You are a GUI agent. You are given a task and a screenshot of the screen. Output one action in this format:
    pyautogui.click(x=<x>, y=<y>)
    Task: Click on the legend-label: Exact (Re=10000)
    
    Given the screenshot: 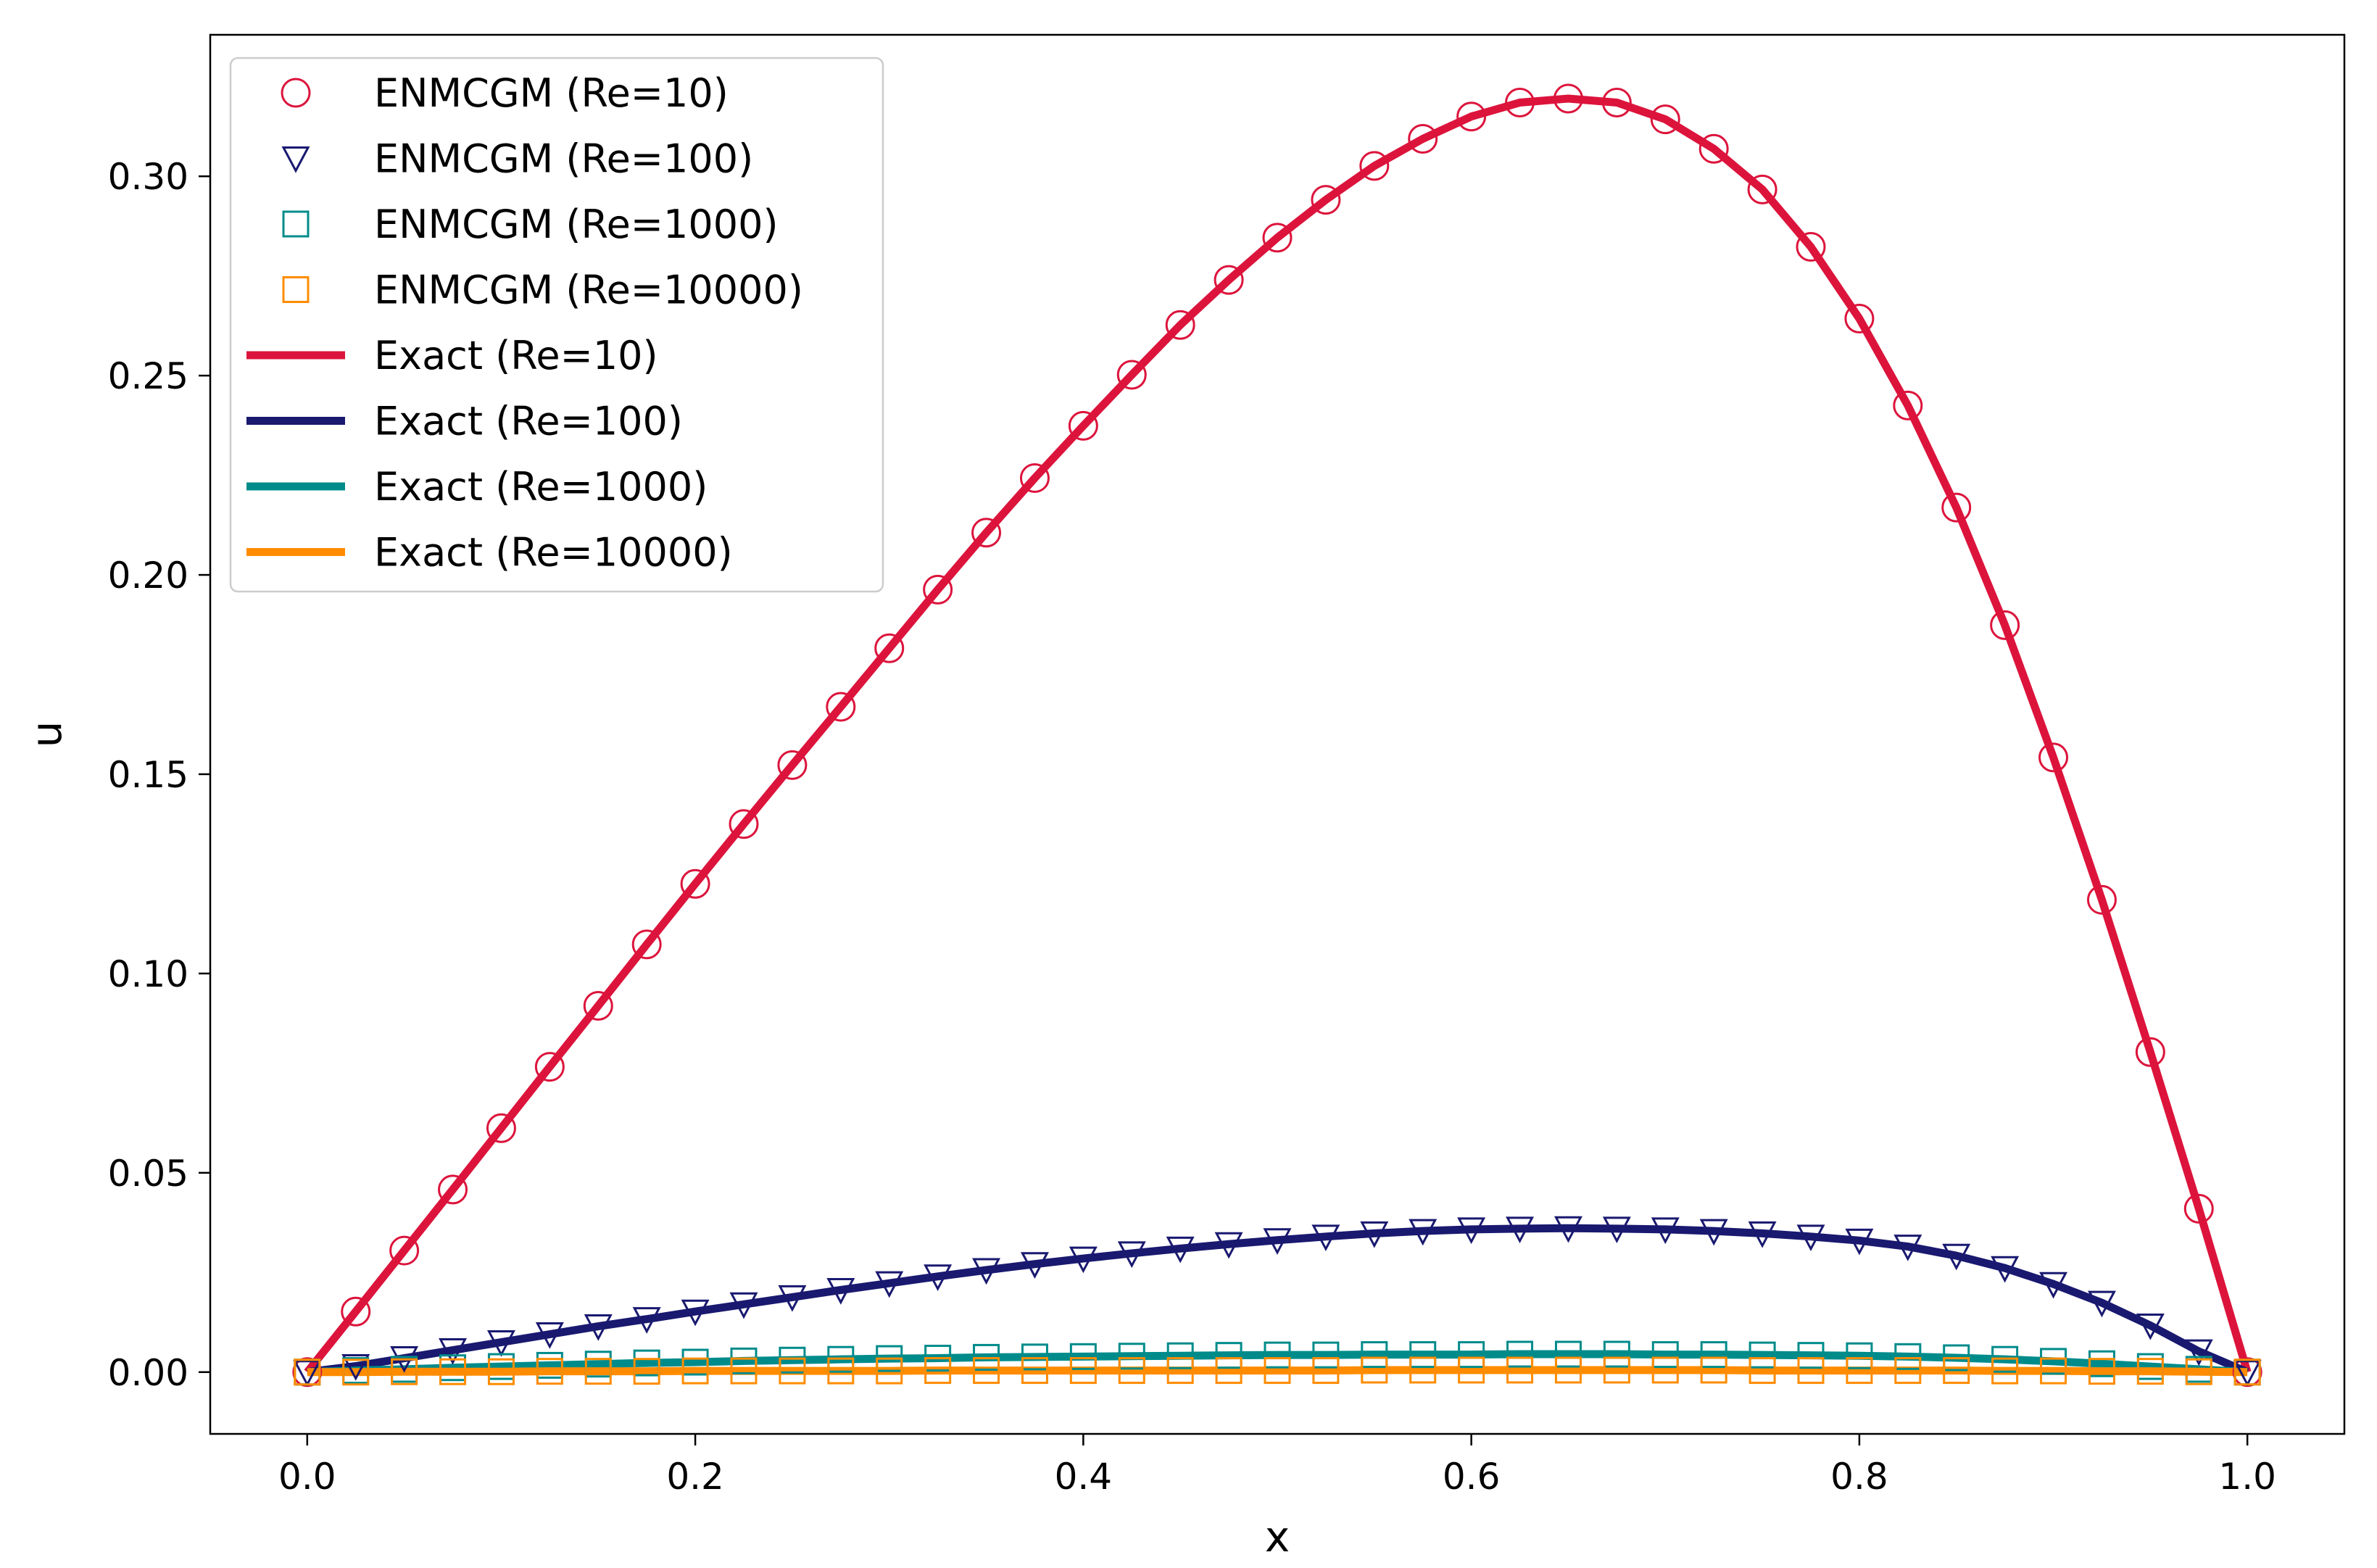 What is the action you would take?
    pyautogui.click(x=553, y=553)
    